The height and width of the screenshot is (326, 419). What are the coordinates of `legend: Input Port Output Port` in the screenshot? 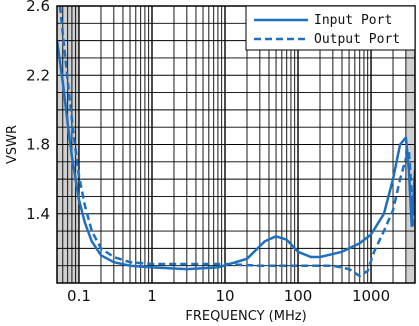 It's located at (330, 28).